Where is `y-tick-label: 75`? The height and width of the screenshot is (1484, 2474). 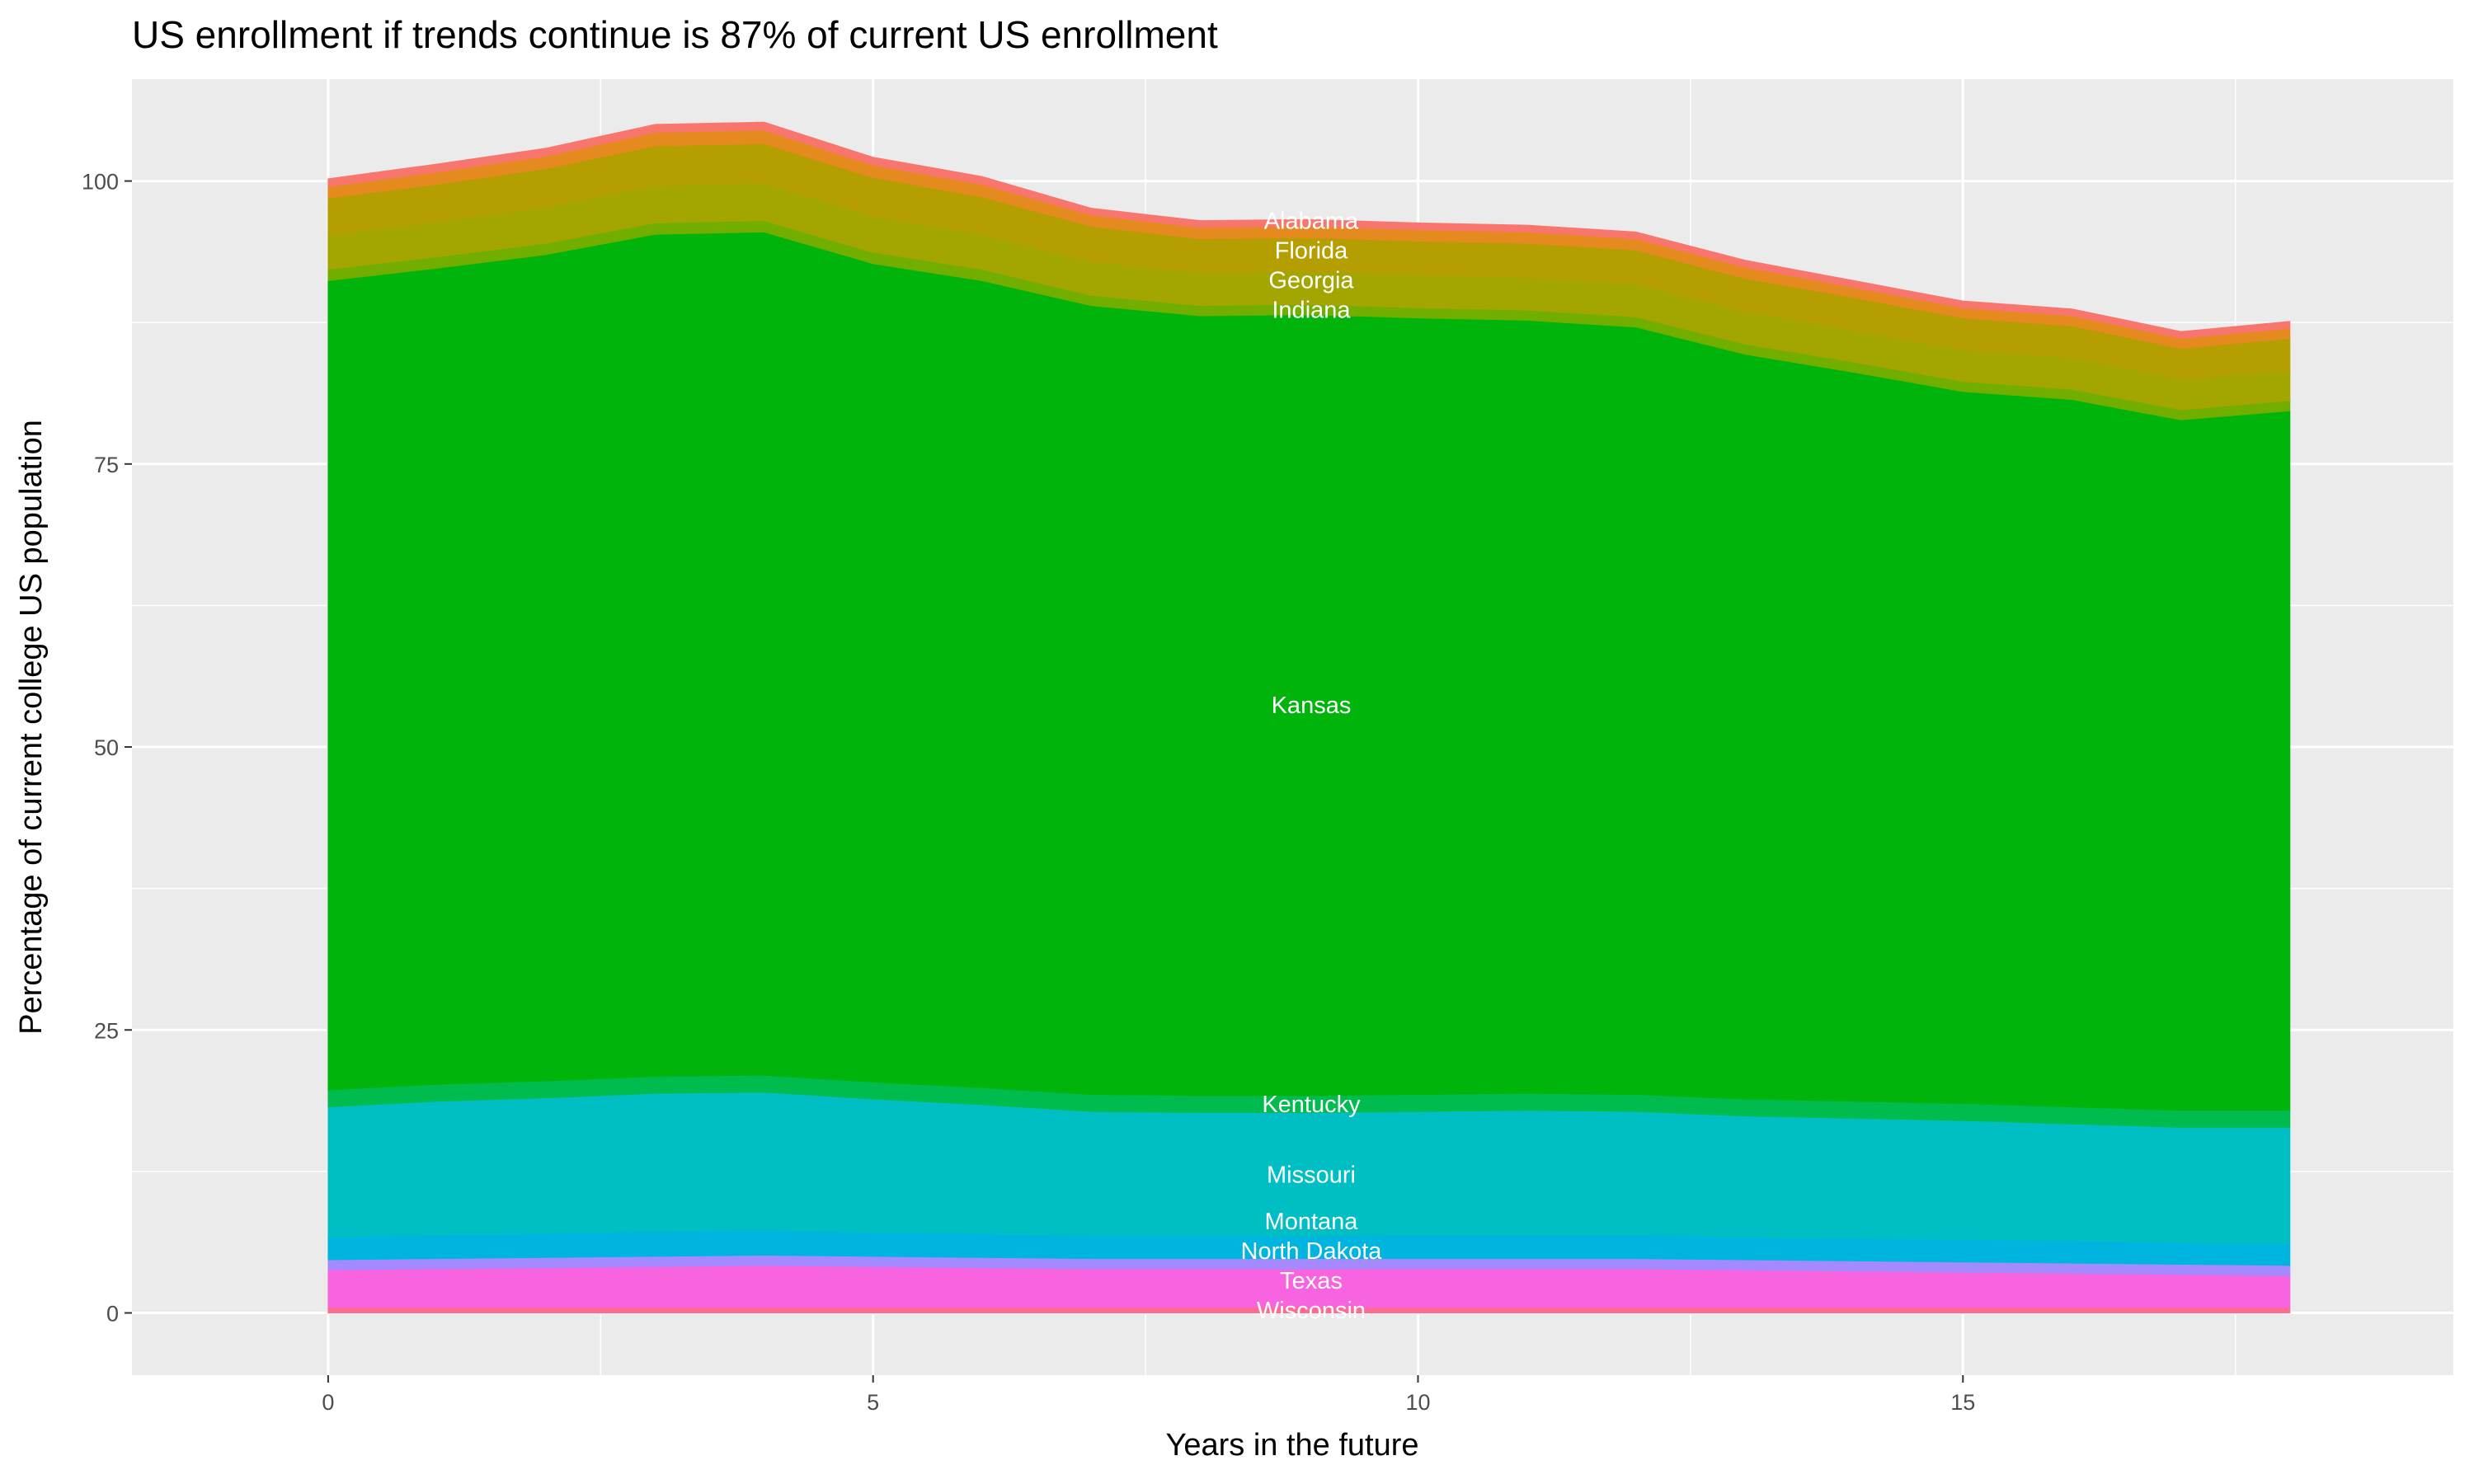
y-tick-label: 75 is located at coordinates (106, 465).